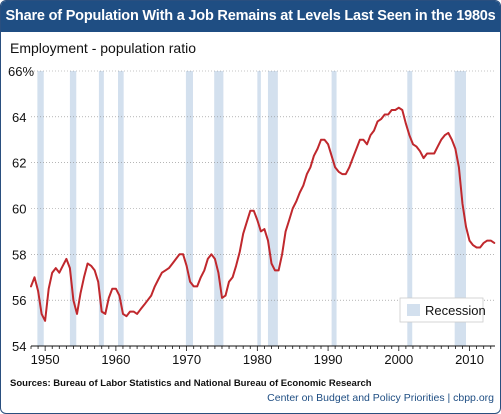  I want to click on y-tick-label-60: 60, so click(19, 209).